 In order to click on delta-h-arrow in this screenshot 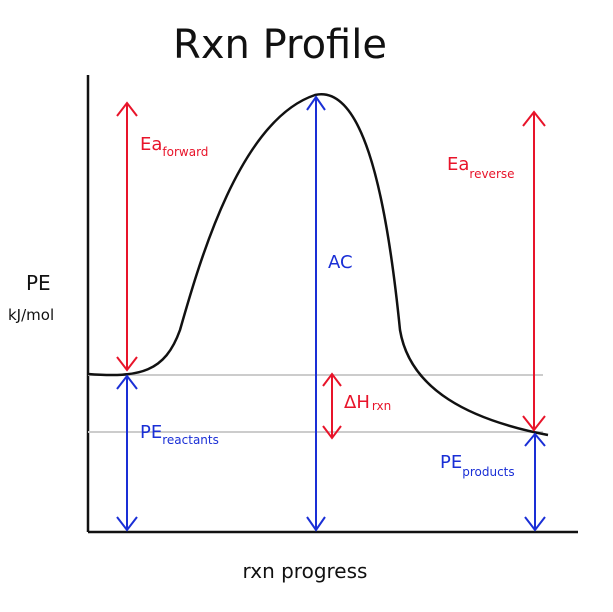, I will do `click(332, 406)`.